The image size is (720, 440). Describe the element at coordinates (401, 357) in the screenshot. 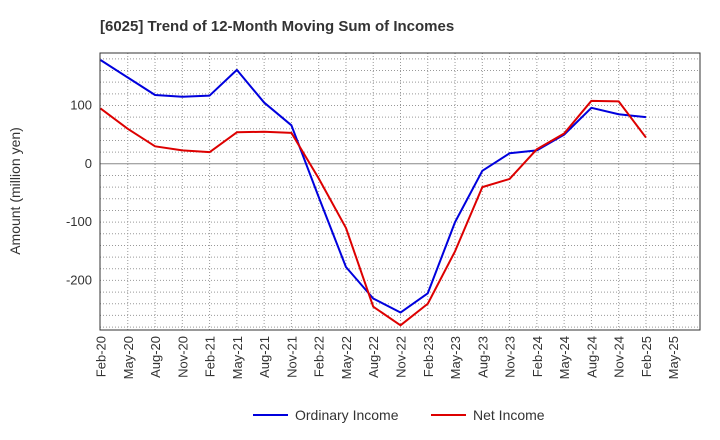

I see `x-tick-label: Nov-22` at that location.